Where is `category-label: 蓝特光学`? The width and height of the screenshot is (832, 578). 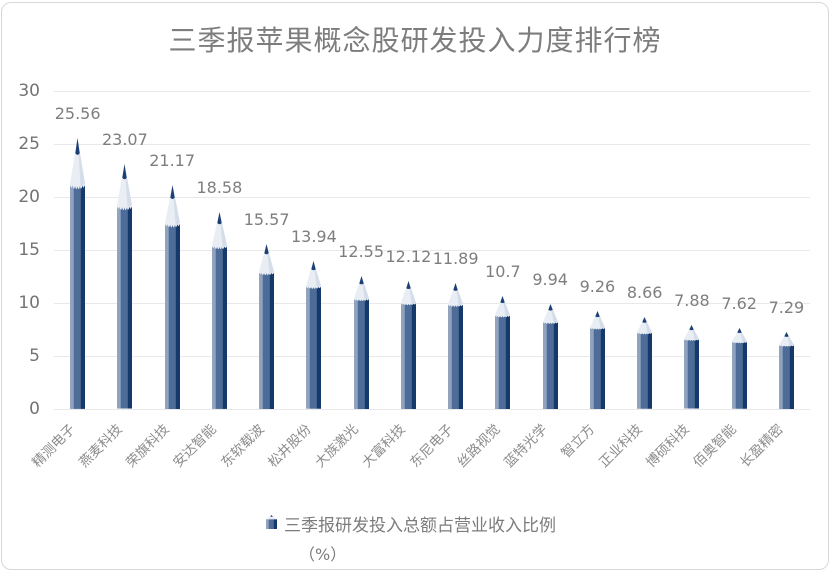 category-label: 蓝特光学 is located at coordinates (526, 446).